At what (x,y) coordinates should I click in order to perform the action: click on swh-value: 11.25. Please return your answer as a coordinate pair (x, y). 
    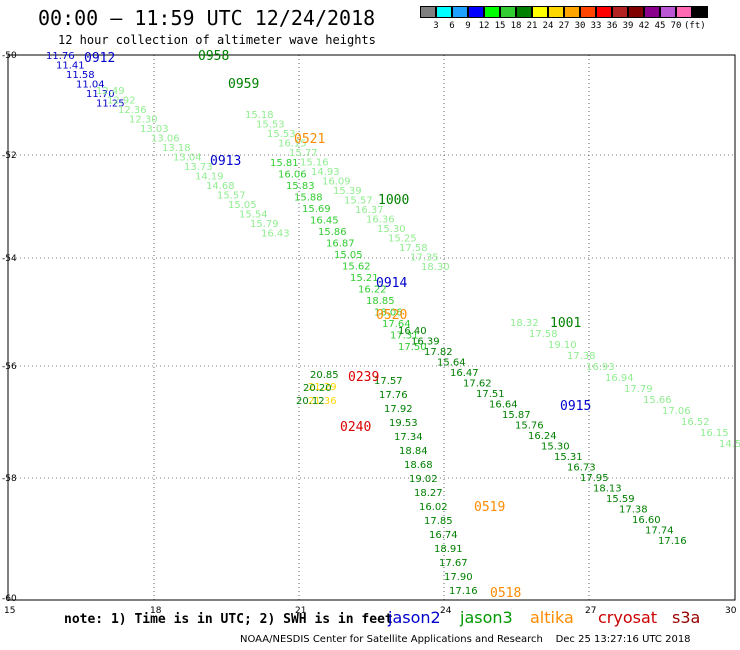
    Looking at the image, I should click on (110, 104).